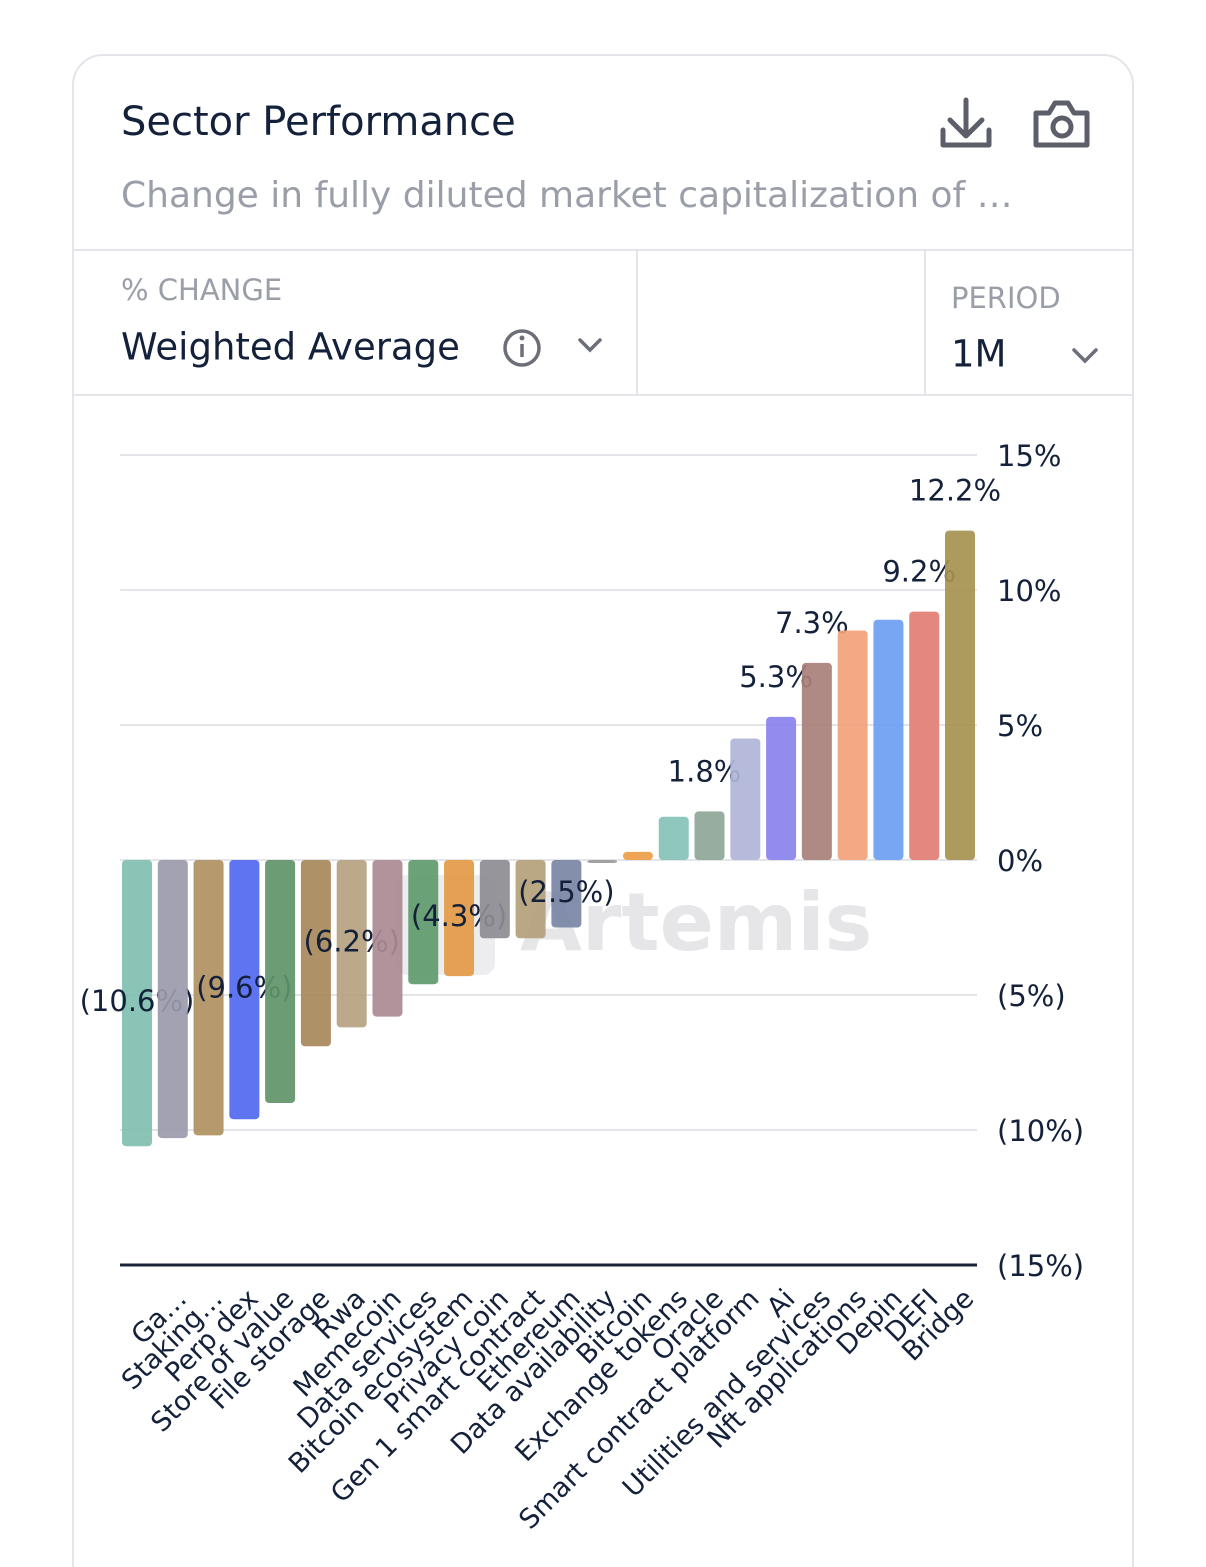  What do you see at coordinates (290, 347) in the screenshot?
I see `metric-value: Weighted Average` at bounding box center [290, 347].